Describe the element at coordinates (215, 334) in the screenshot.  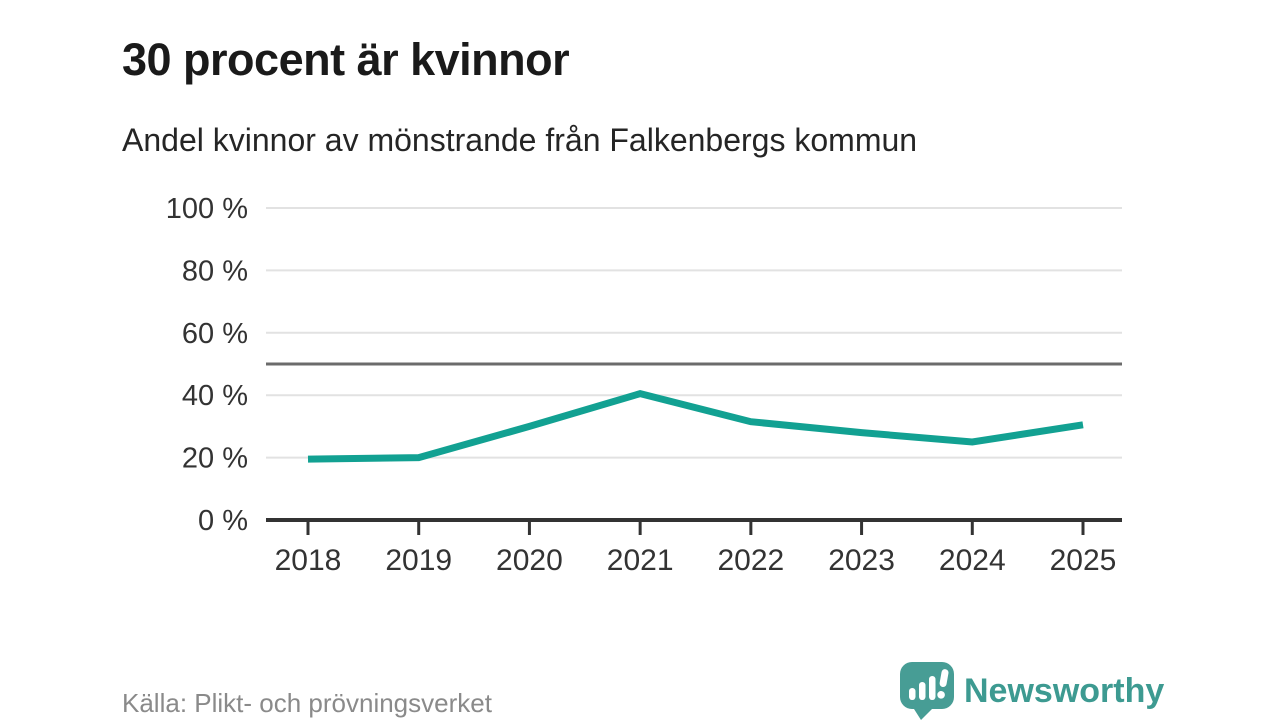
I see `y-axis-tick-label: 60 %` at that location.